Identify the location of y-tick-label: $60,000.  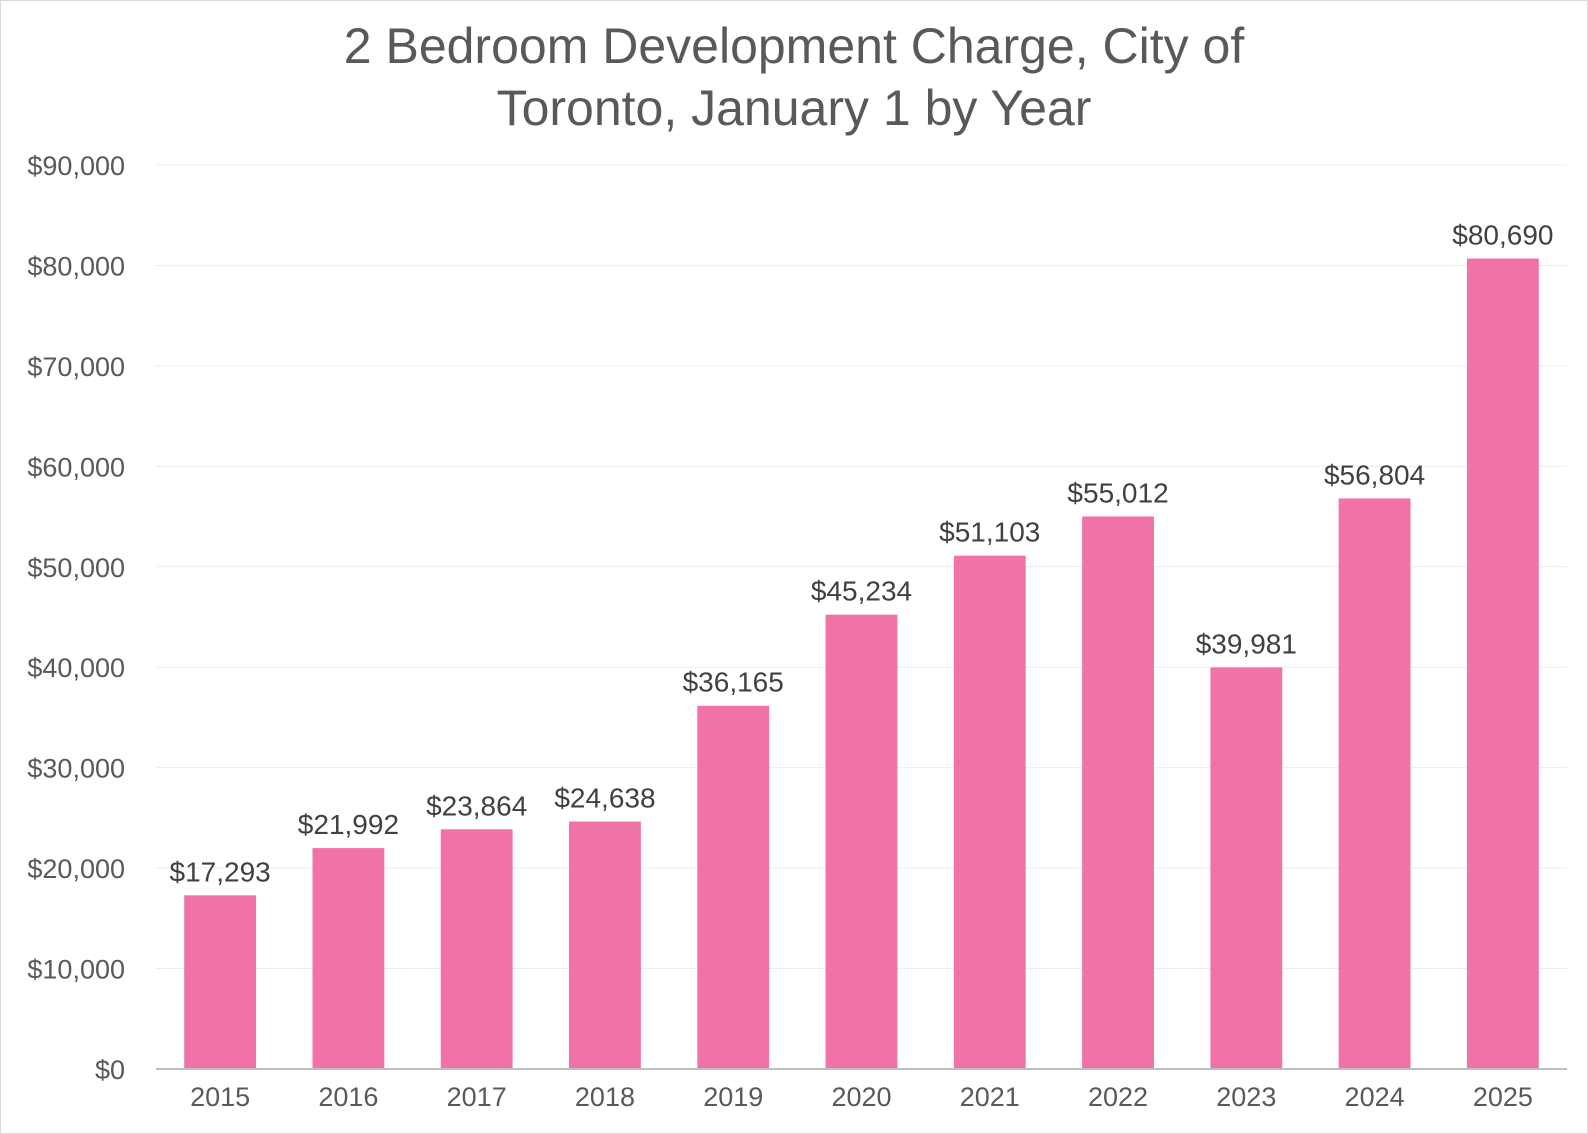
(76, 467).